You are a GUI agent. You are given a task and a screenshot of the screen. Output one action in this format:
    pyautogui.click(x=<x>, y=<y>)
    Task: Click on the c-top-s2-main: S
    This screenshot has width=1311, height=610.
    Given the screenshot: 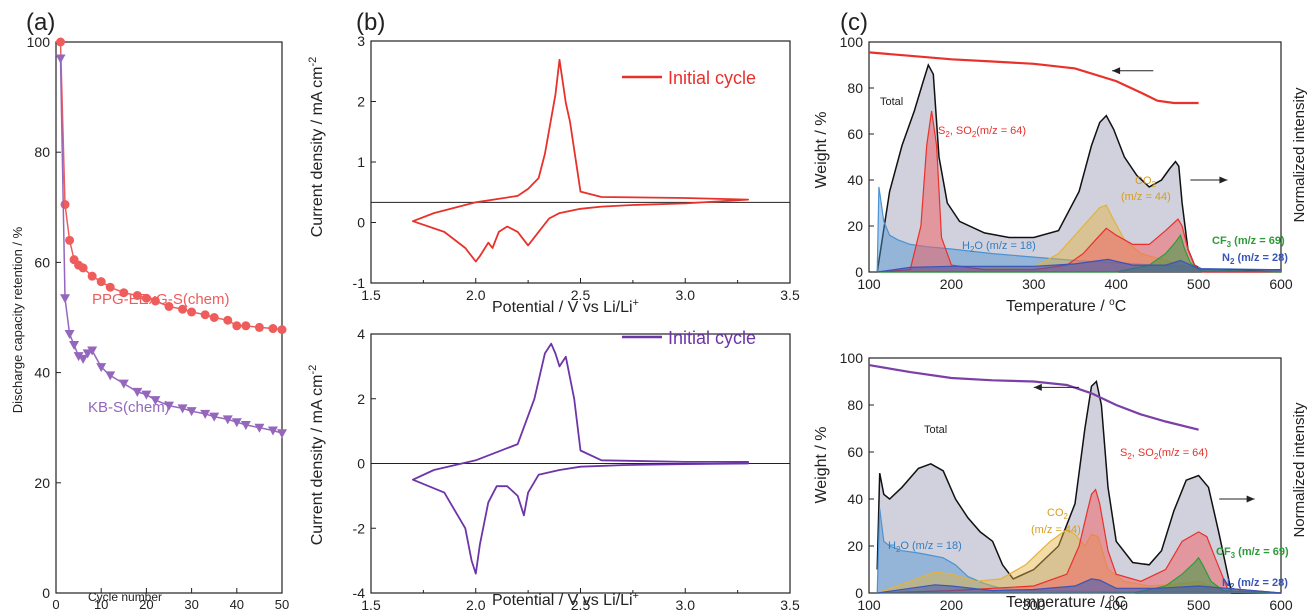 What is the action you would take?
    pyautogui.click(x=941, y=131)
    